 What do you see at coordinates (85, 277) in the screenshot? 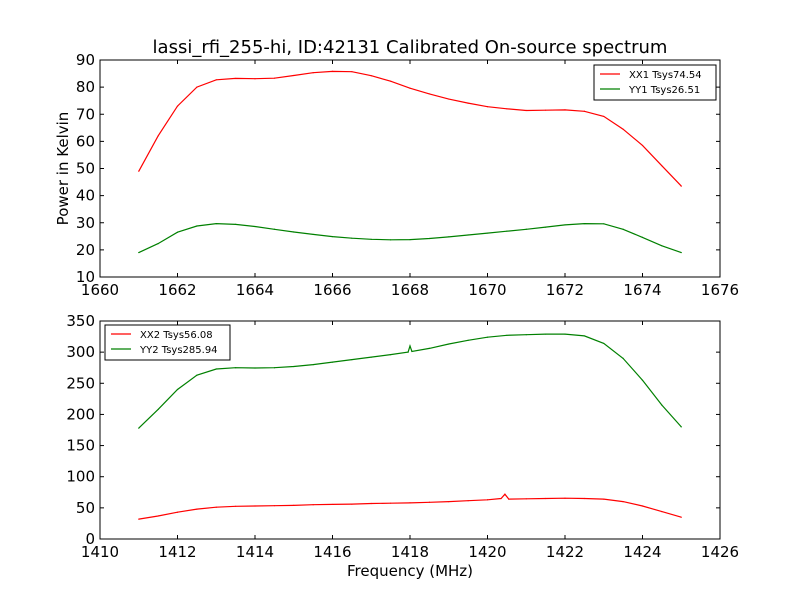
I see `y-tick-label: 10` at bounding box center [85, 277].